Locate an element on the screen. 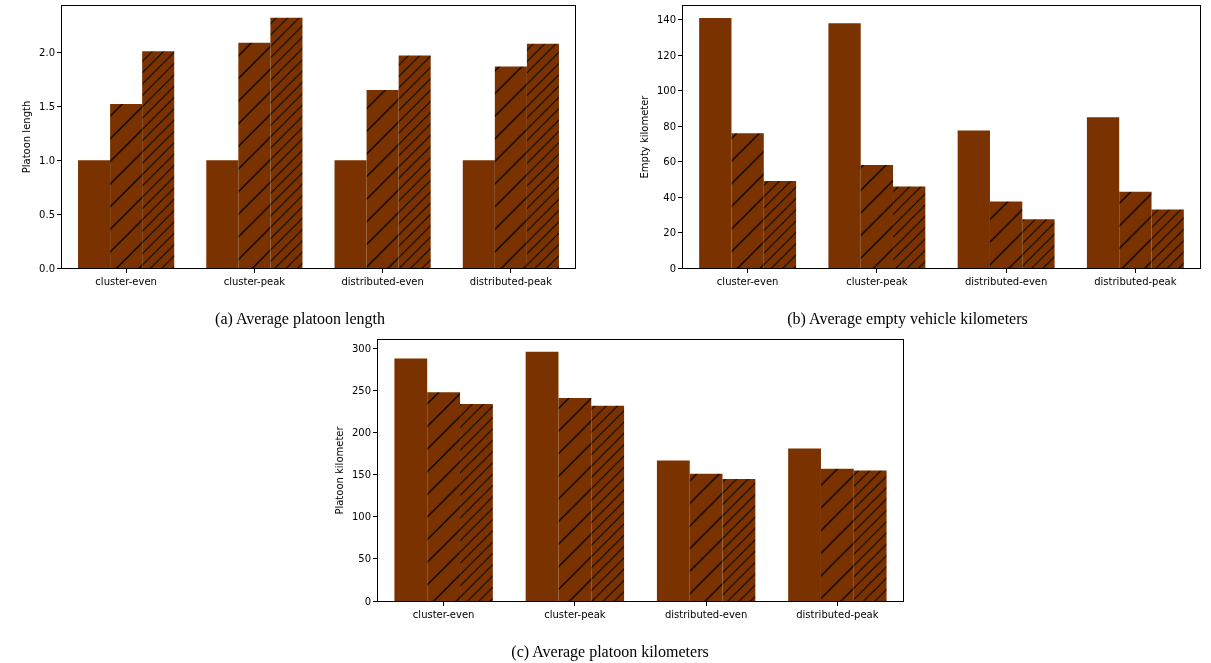 This screenshot has height=663, width=1211. text: (b) Average empty vehicle kilometers is located at coordinates (907, 318).